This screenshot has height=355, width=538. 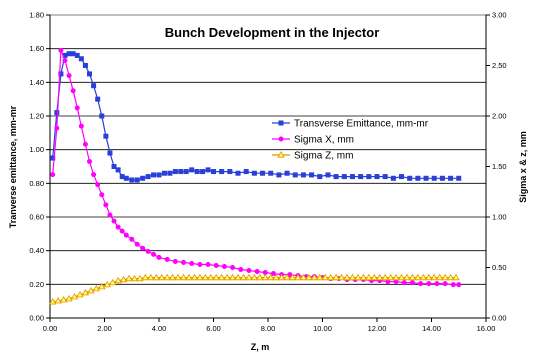 What do you see at coordinates (323, 156) in the screenshot?
I see `legend-label-sigma-z-mm: Sigma Z, mm` at bounding box center [323, 156].